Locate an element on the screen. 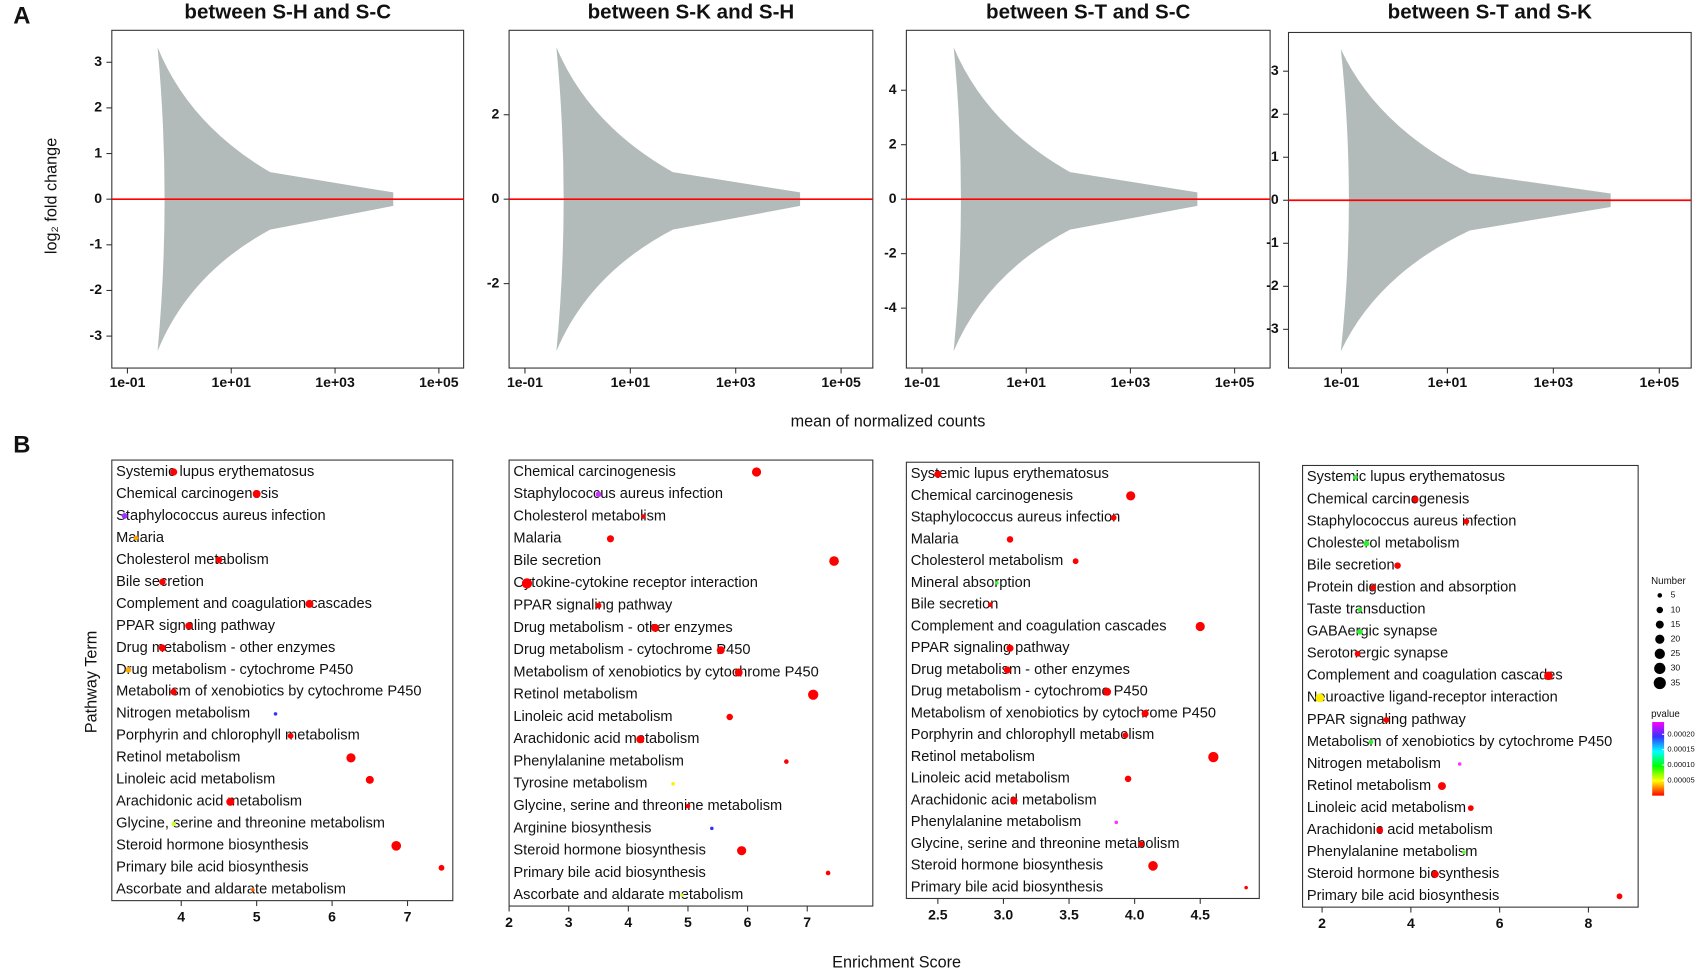 The image size is (1698, 971). pathway-term: Arginine biosynthesis is located at coordinates (582, 828).